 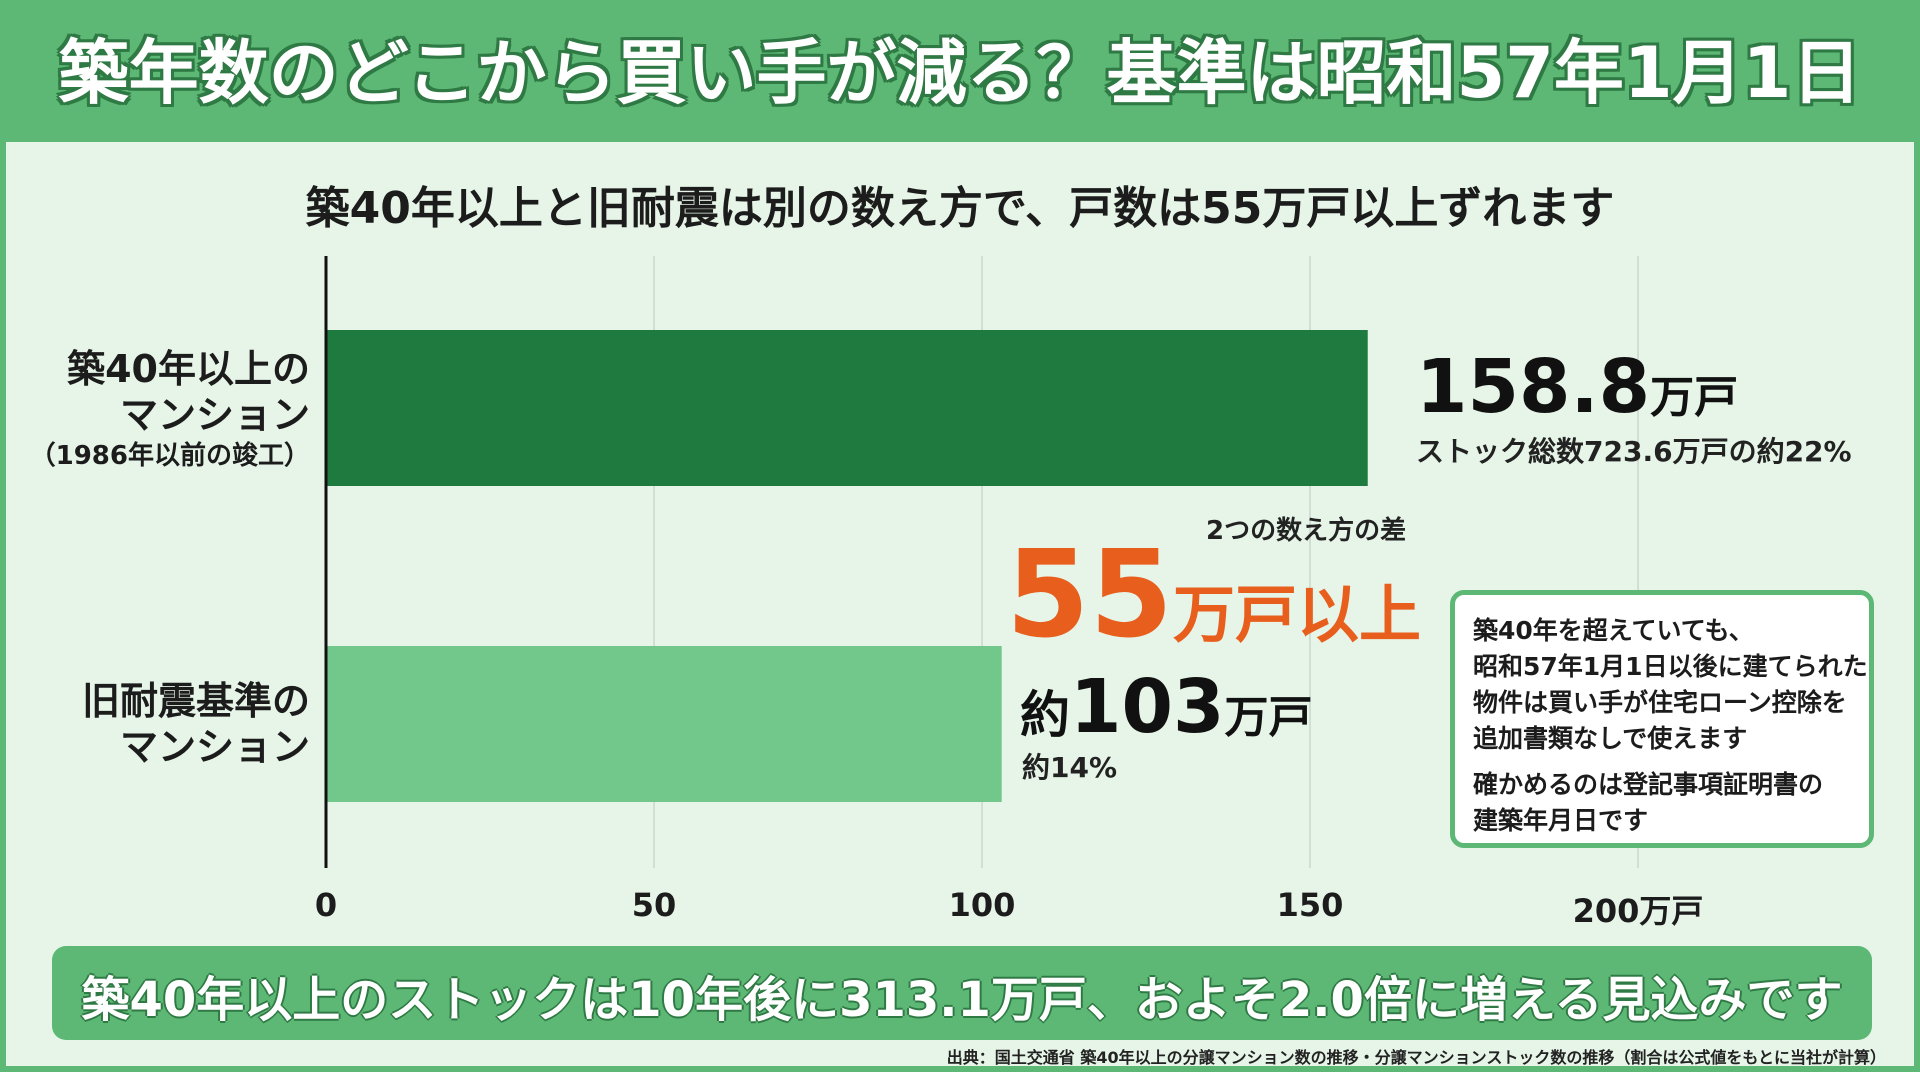 I want to click on difference-value: 55万戸以上, so click(x=1213, y=596).